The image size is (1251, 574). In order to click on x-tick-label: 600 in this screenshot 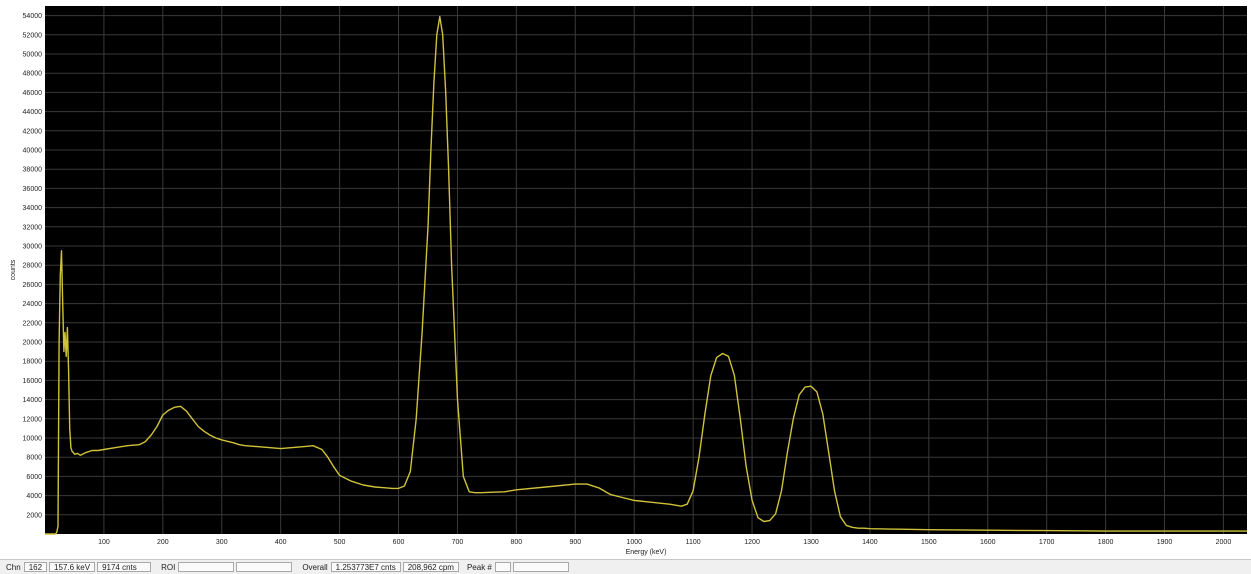, I will do `click(399, 542)`.